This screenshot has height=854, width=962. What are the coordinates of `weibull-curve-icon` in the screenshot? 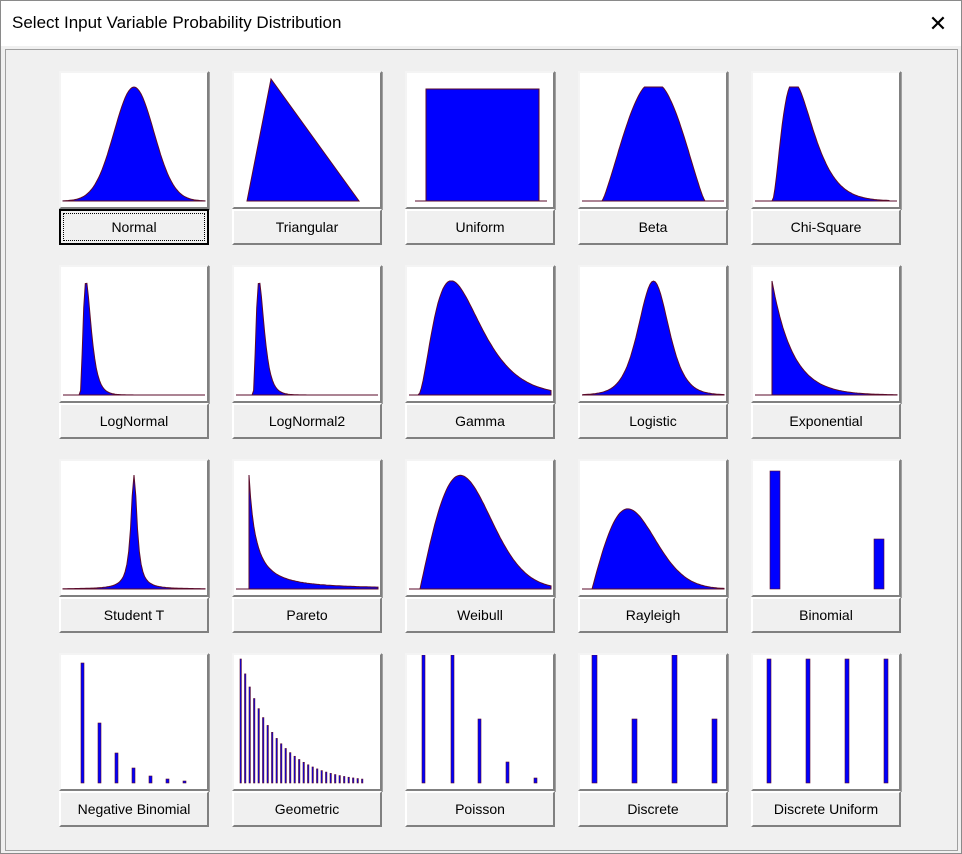 It's located at (480, 532).